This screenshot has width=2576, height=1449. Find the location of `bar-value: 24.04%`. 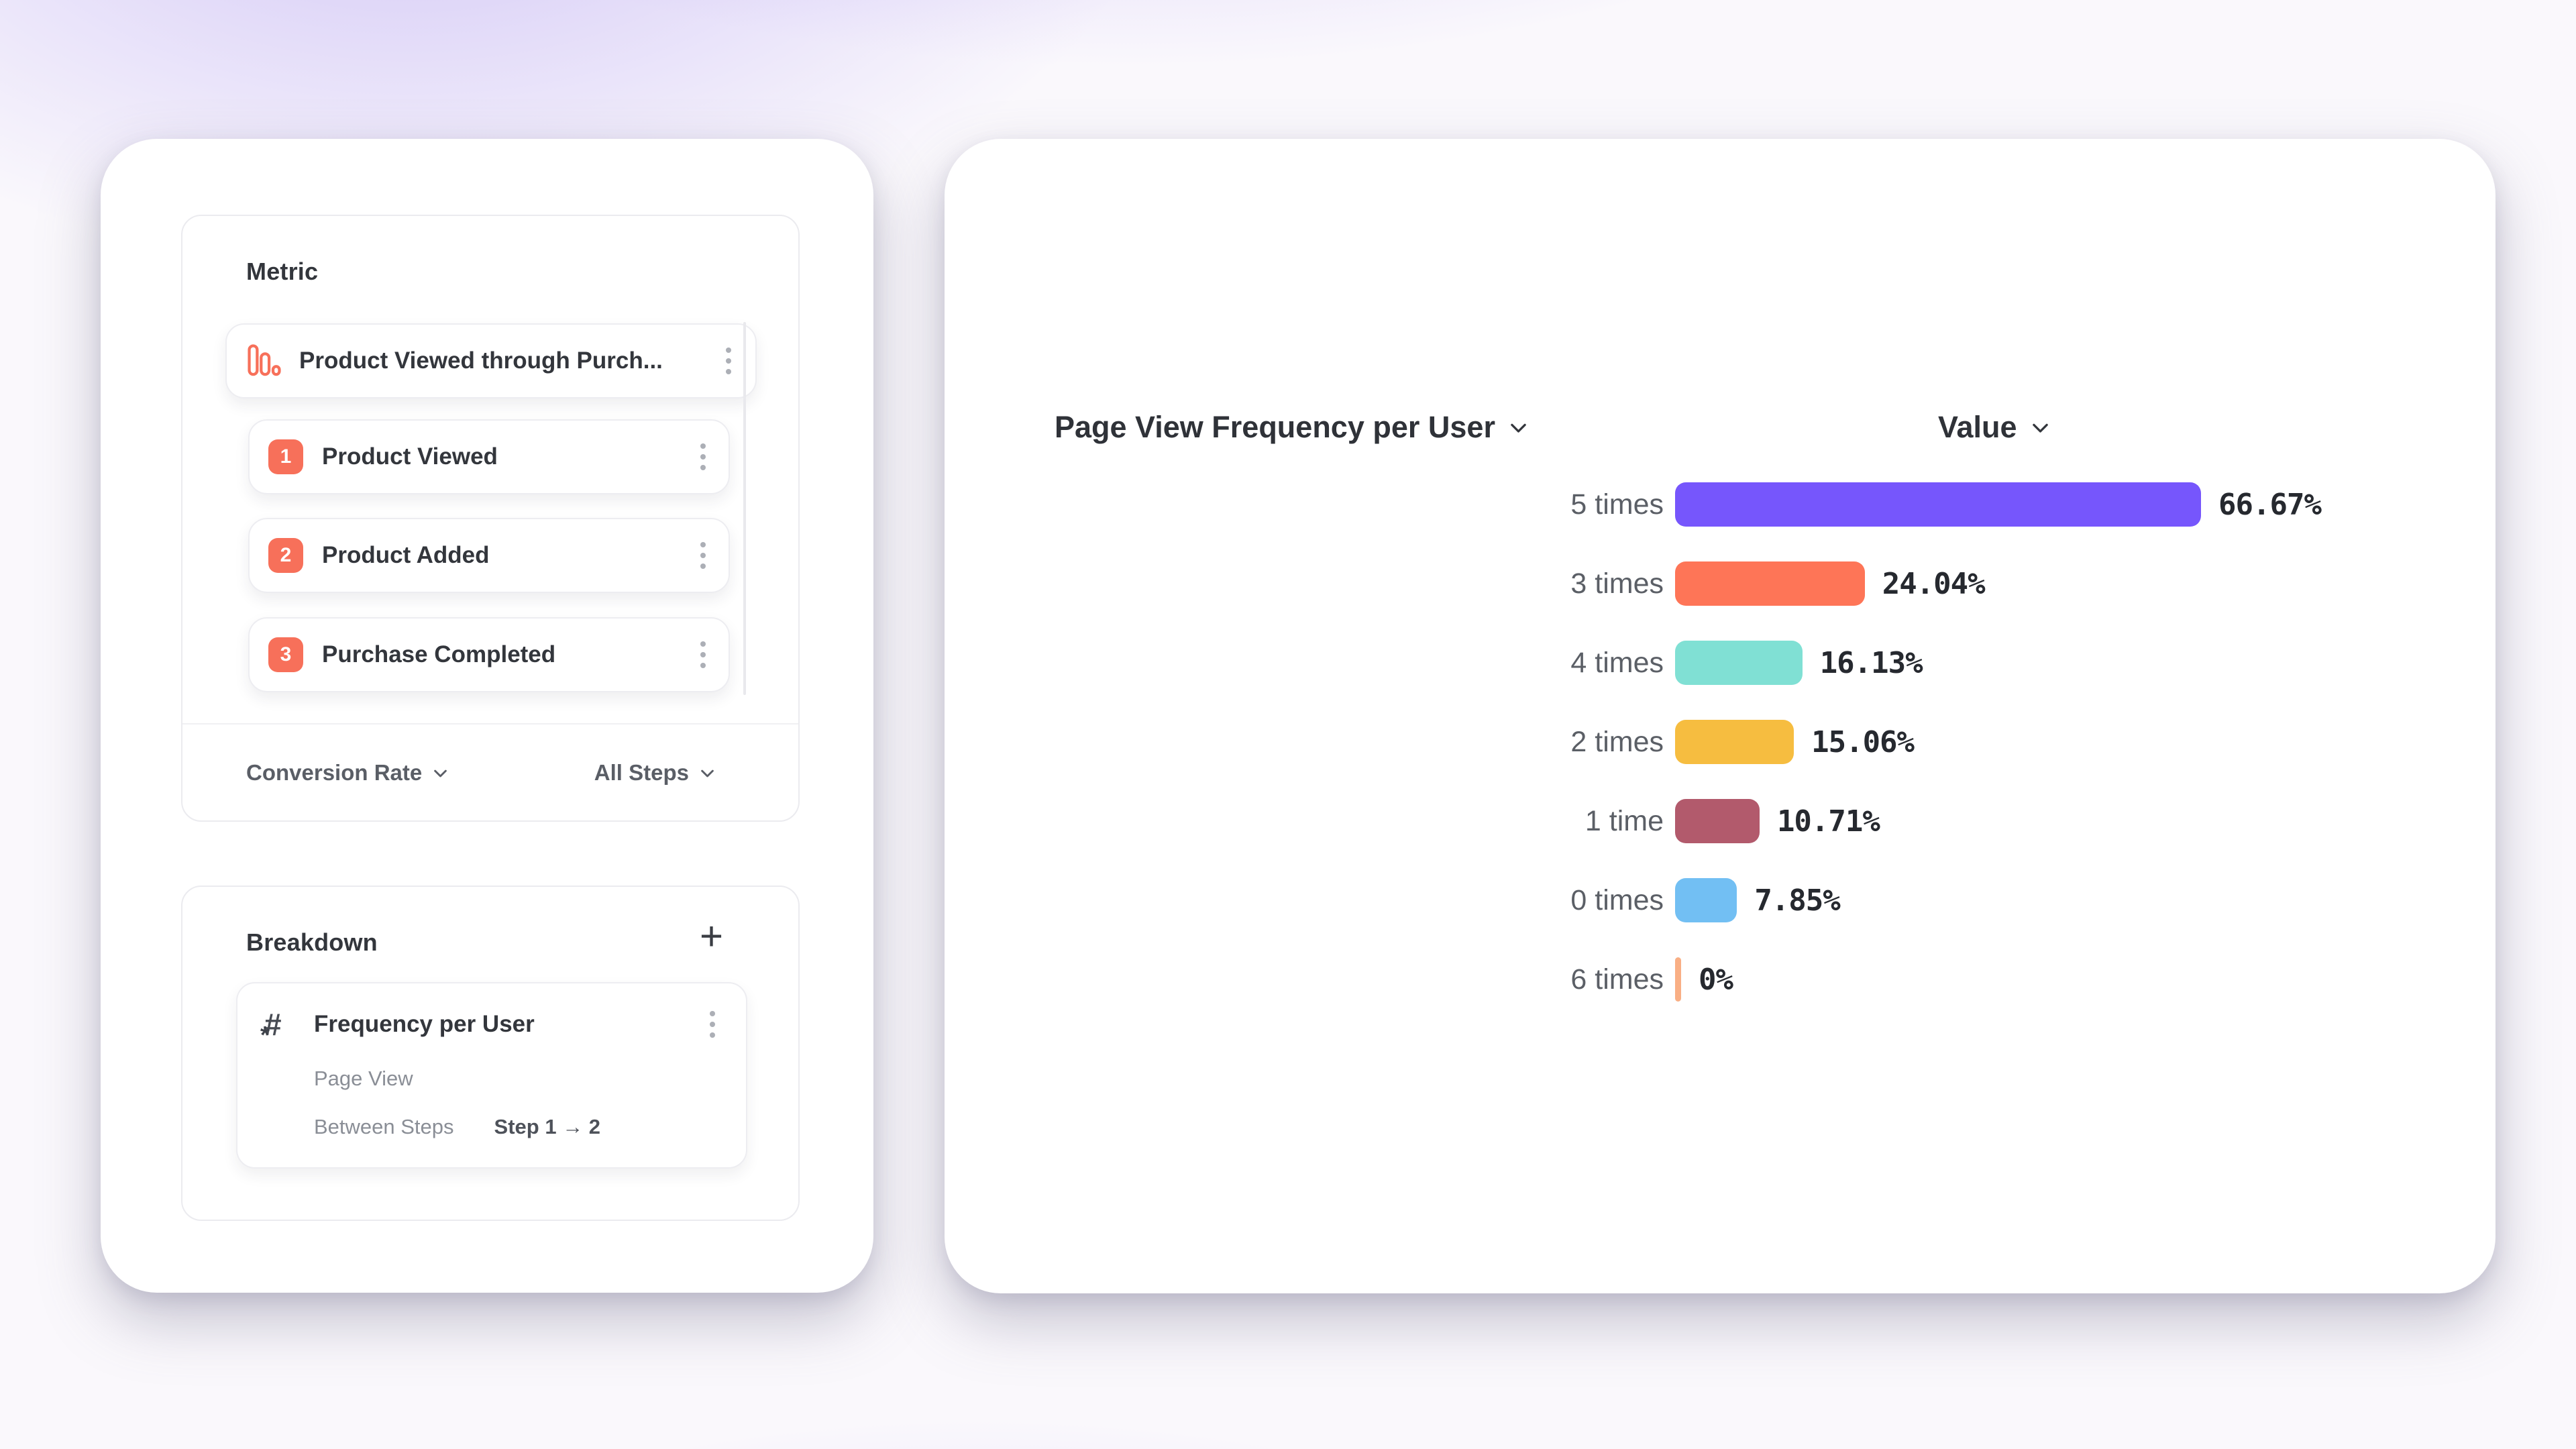

bar-value: 24.04% is located at coordinates (1934, 583).